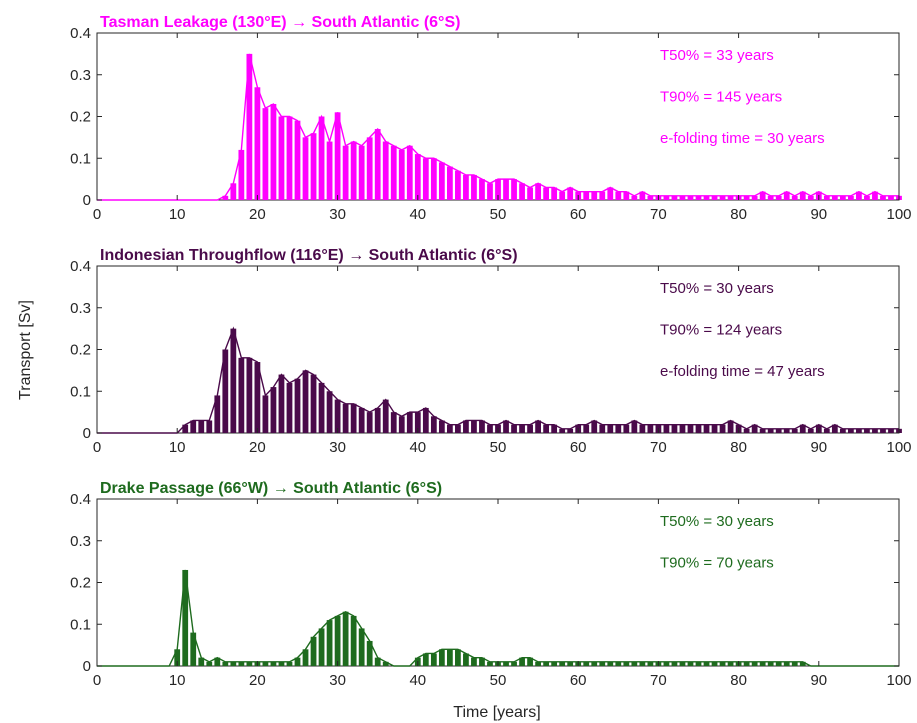  What do you see at coordinates (742, 371) in the screenshot?
I see `annotation: e-folding time = 47 years` at bounding box center [742, 371].